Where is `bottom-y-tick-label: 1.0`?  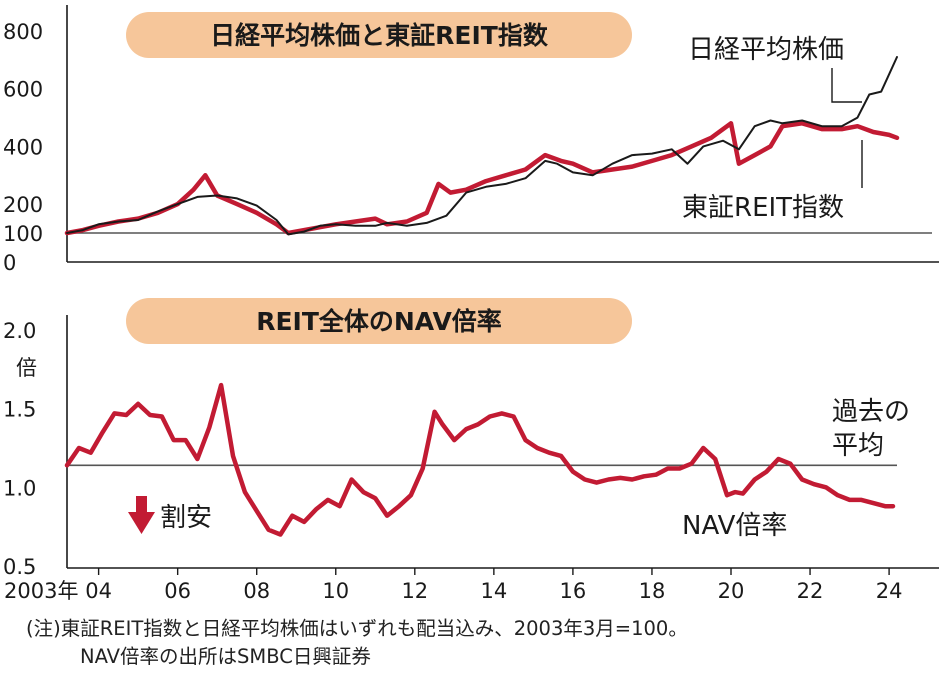
bottom-y-tick-label: 1.0 is located at coordinates (19, 488).